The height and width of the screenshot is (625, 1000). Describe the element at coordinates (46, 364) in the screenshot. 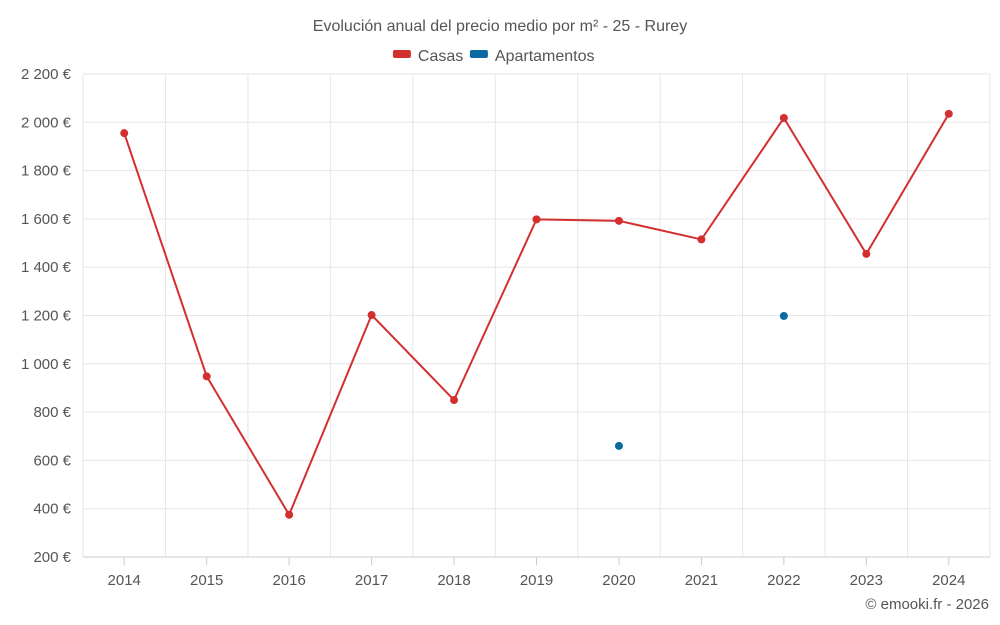

I see `y-tick-label: 1 000 €` at that location.